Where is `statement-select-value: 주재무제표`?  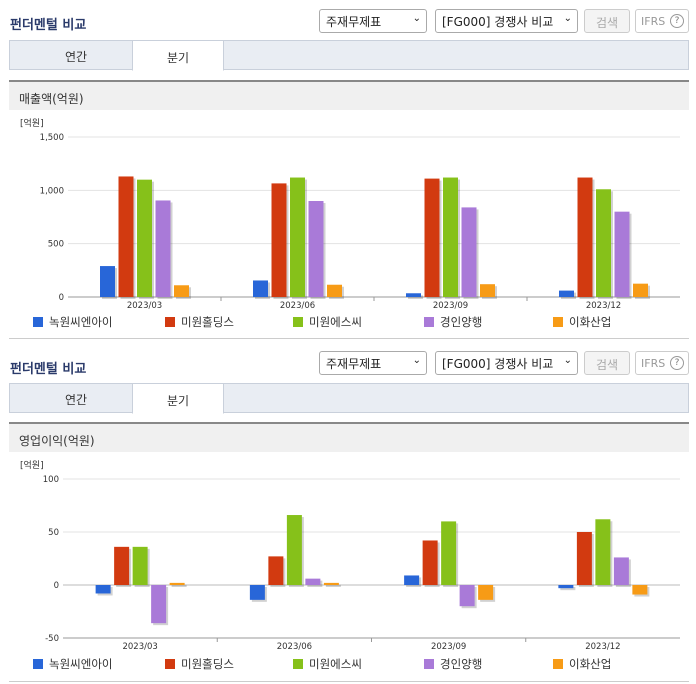
statement-select-value: 주재무제표 is located at coordinates (354, 364).